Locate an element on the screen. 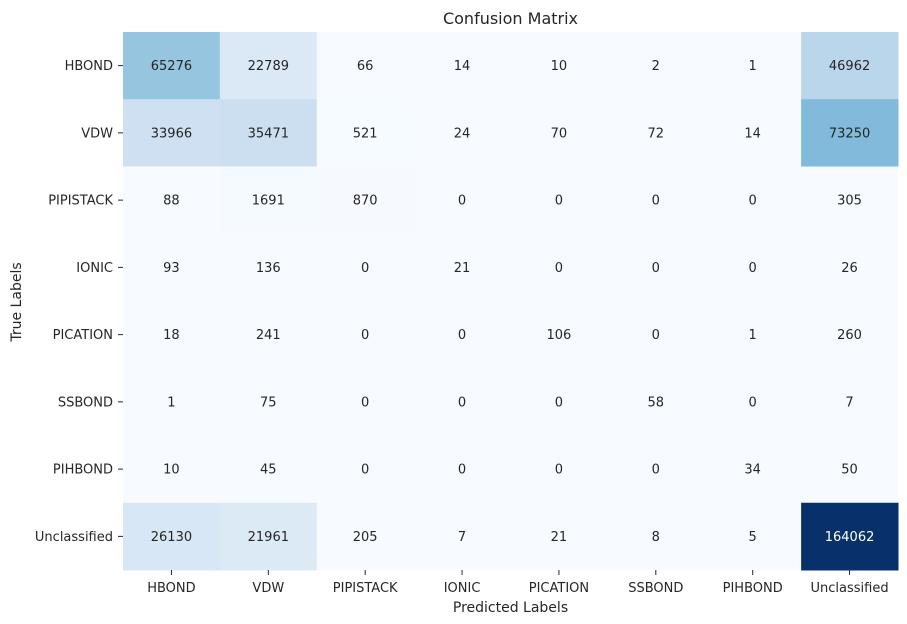  cell-value-label: 58 is located at coordinates (656, 402).